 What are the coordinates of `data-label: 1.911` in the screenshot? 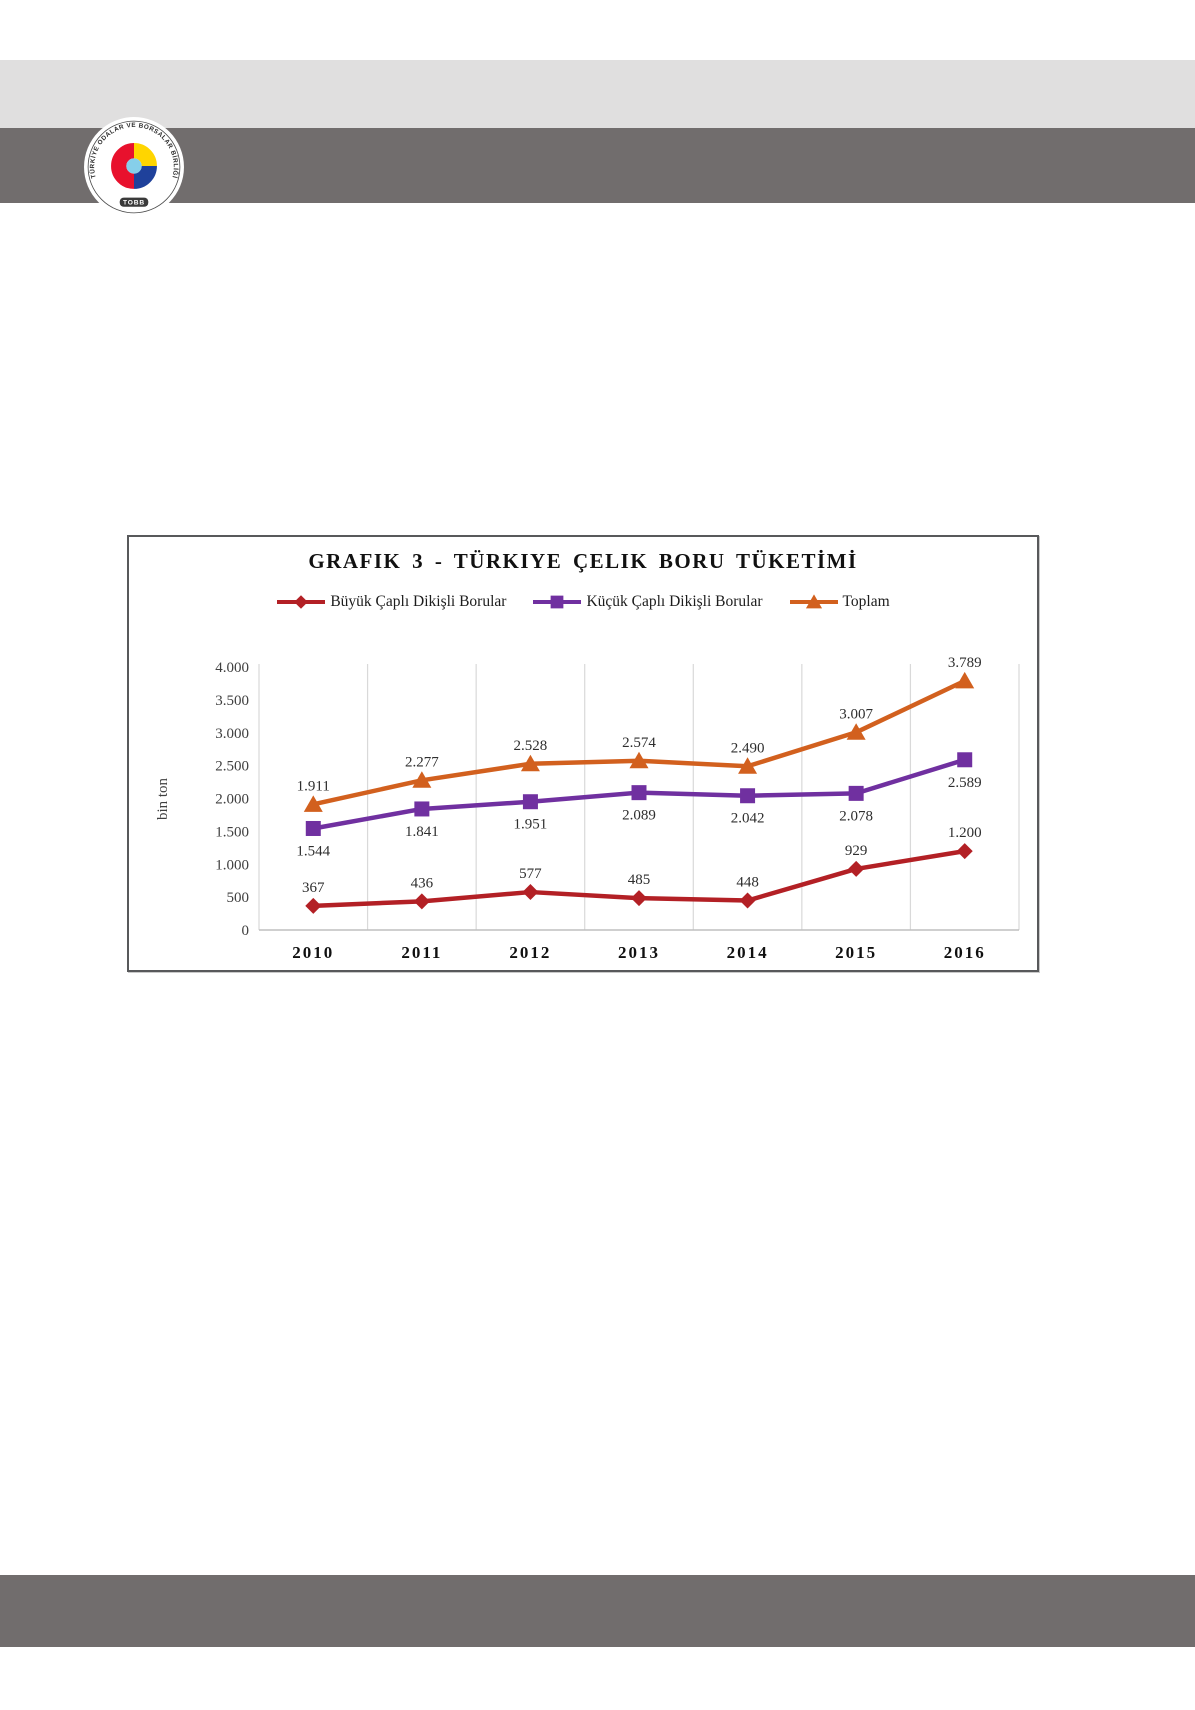 It's located at (313, 786).